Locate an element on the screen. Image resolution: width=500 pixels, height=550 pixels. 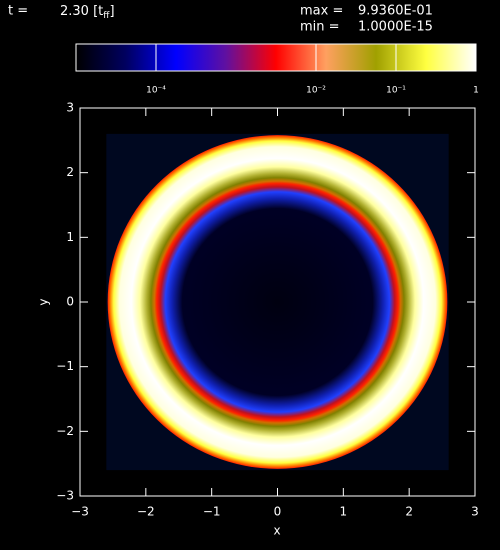
y-axis-label: y is located at coordinates (44, 301).